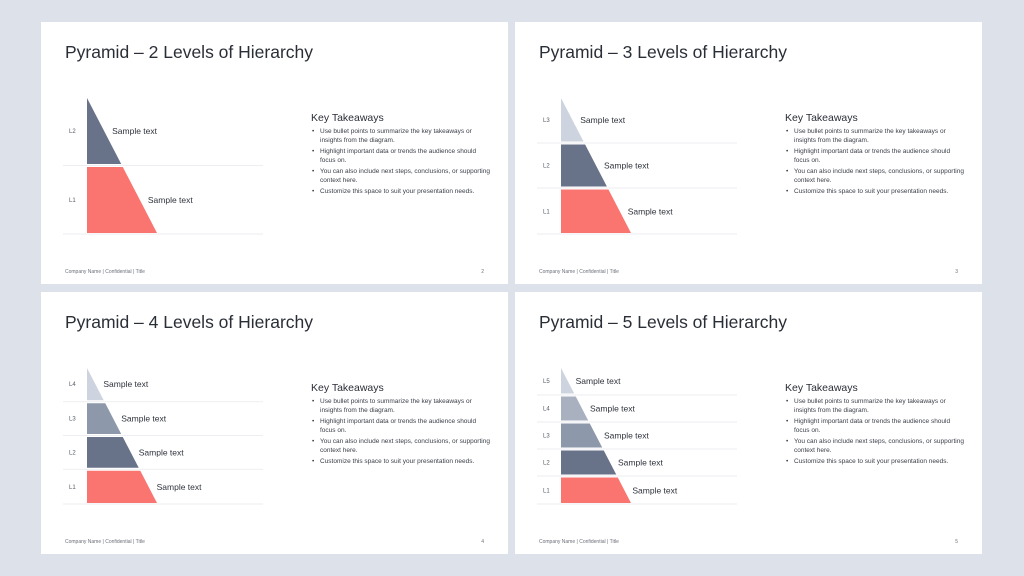  Describe the element at coordinates (956, 272) in the screenshot. I see `page-number: 3` at that location.